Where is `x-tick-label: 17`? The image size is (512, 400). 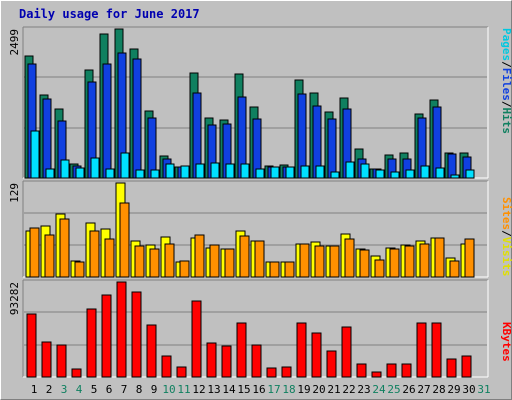 x-tick-label: 17 is located at coordinates (273, 389).